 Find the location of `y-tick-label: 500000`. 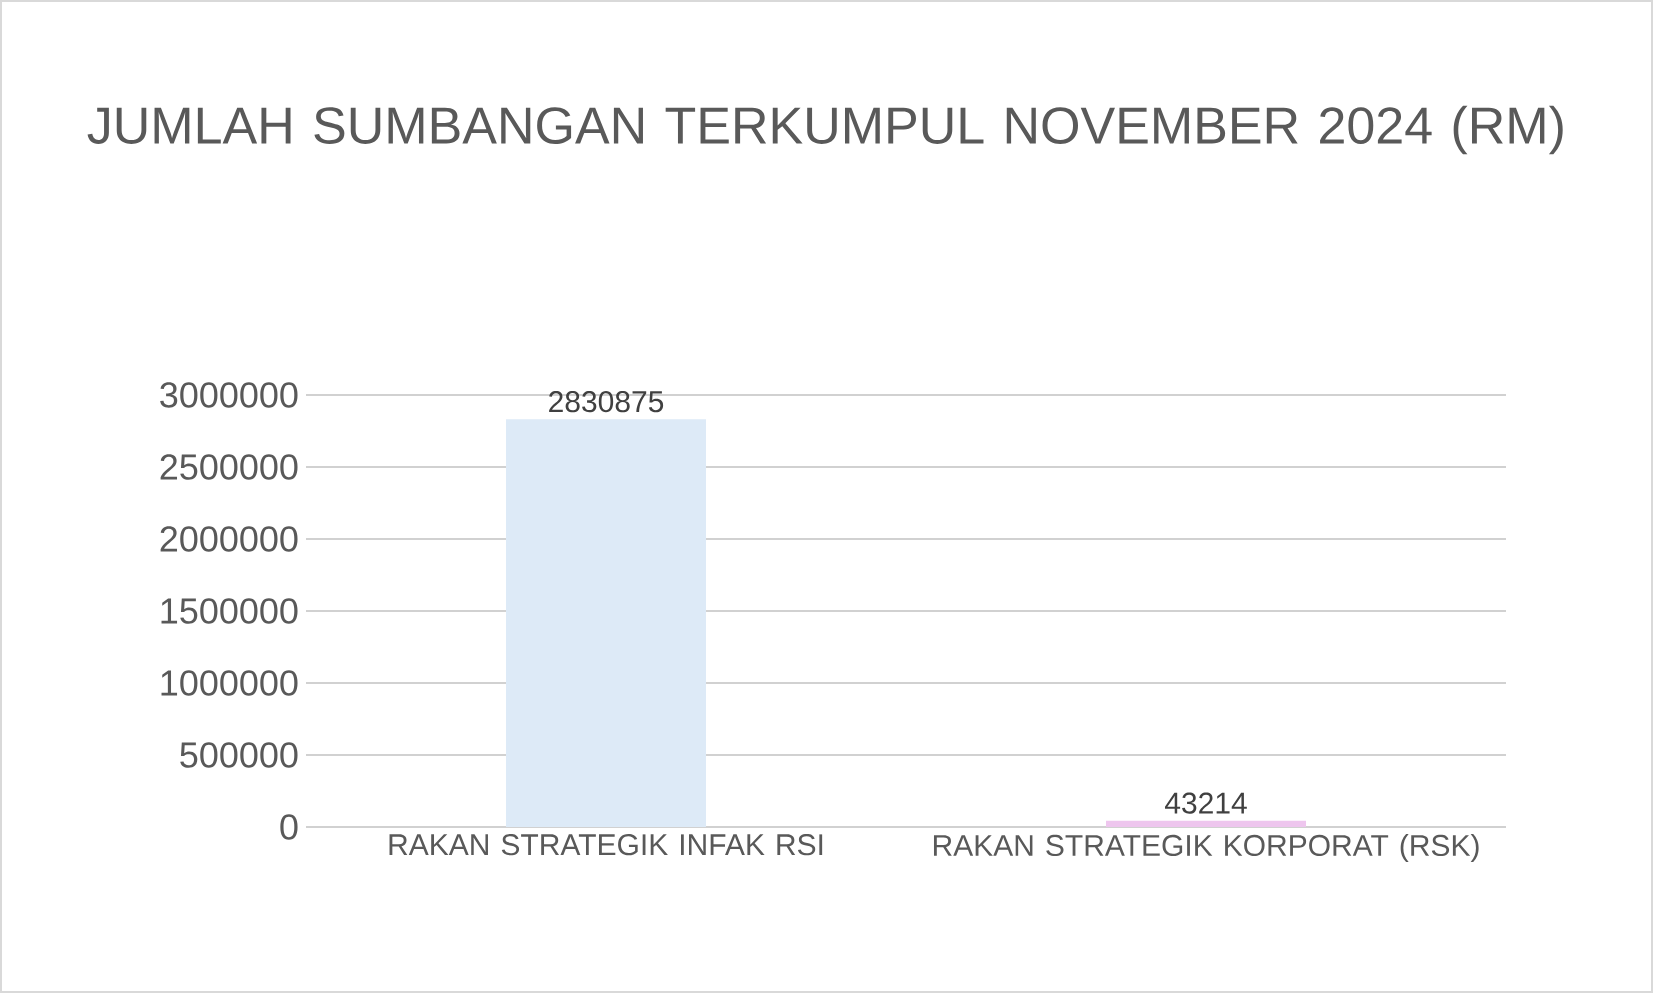

y-tick-label: 500000 is located at coordinates (239, 755).